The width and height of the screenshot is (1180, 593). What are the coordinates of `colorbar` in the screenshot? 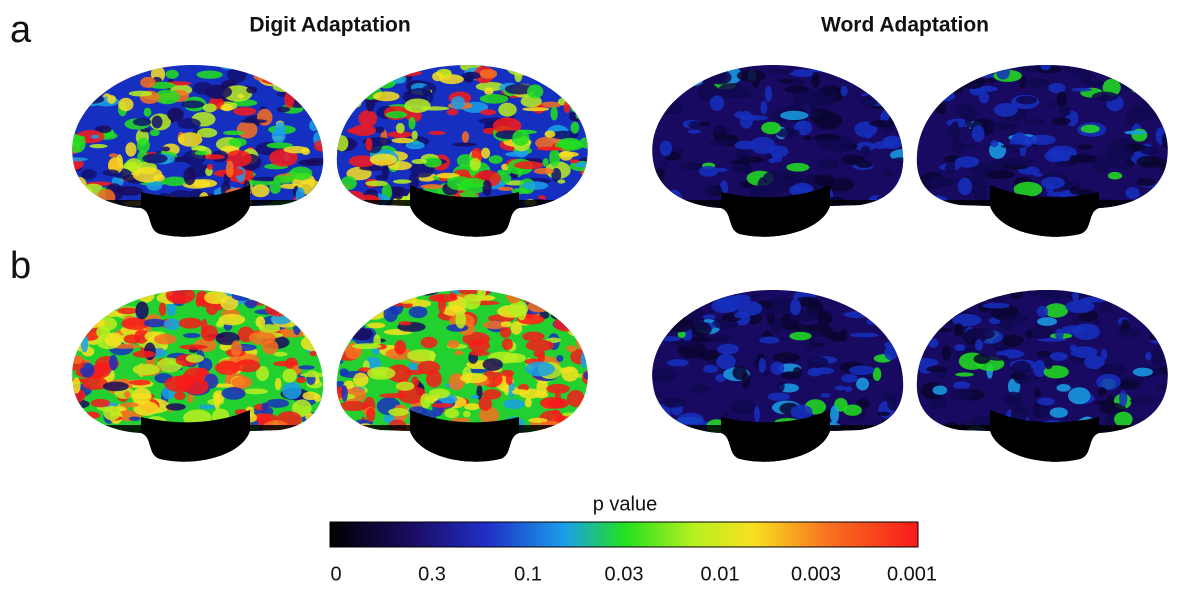 It's located at (624, 534).